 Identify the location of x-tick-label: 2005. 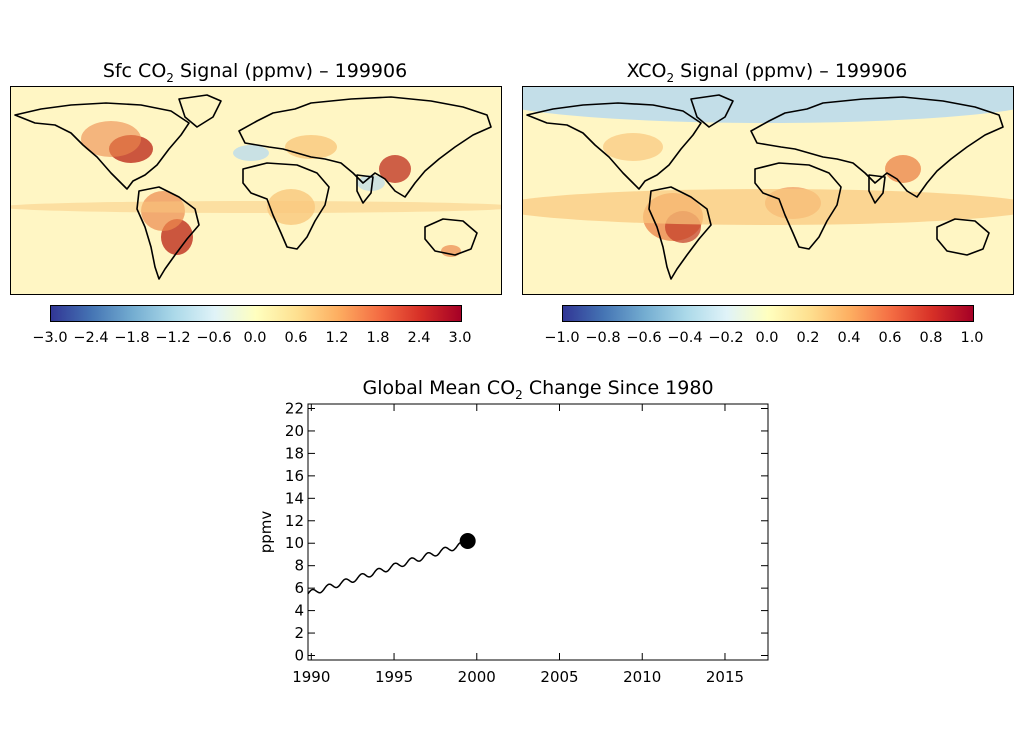
(559, 677).